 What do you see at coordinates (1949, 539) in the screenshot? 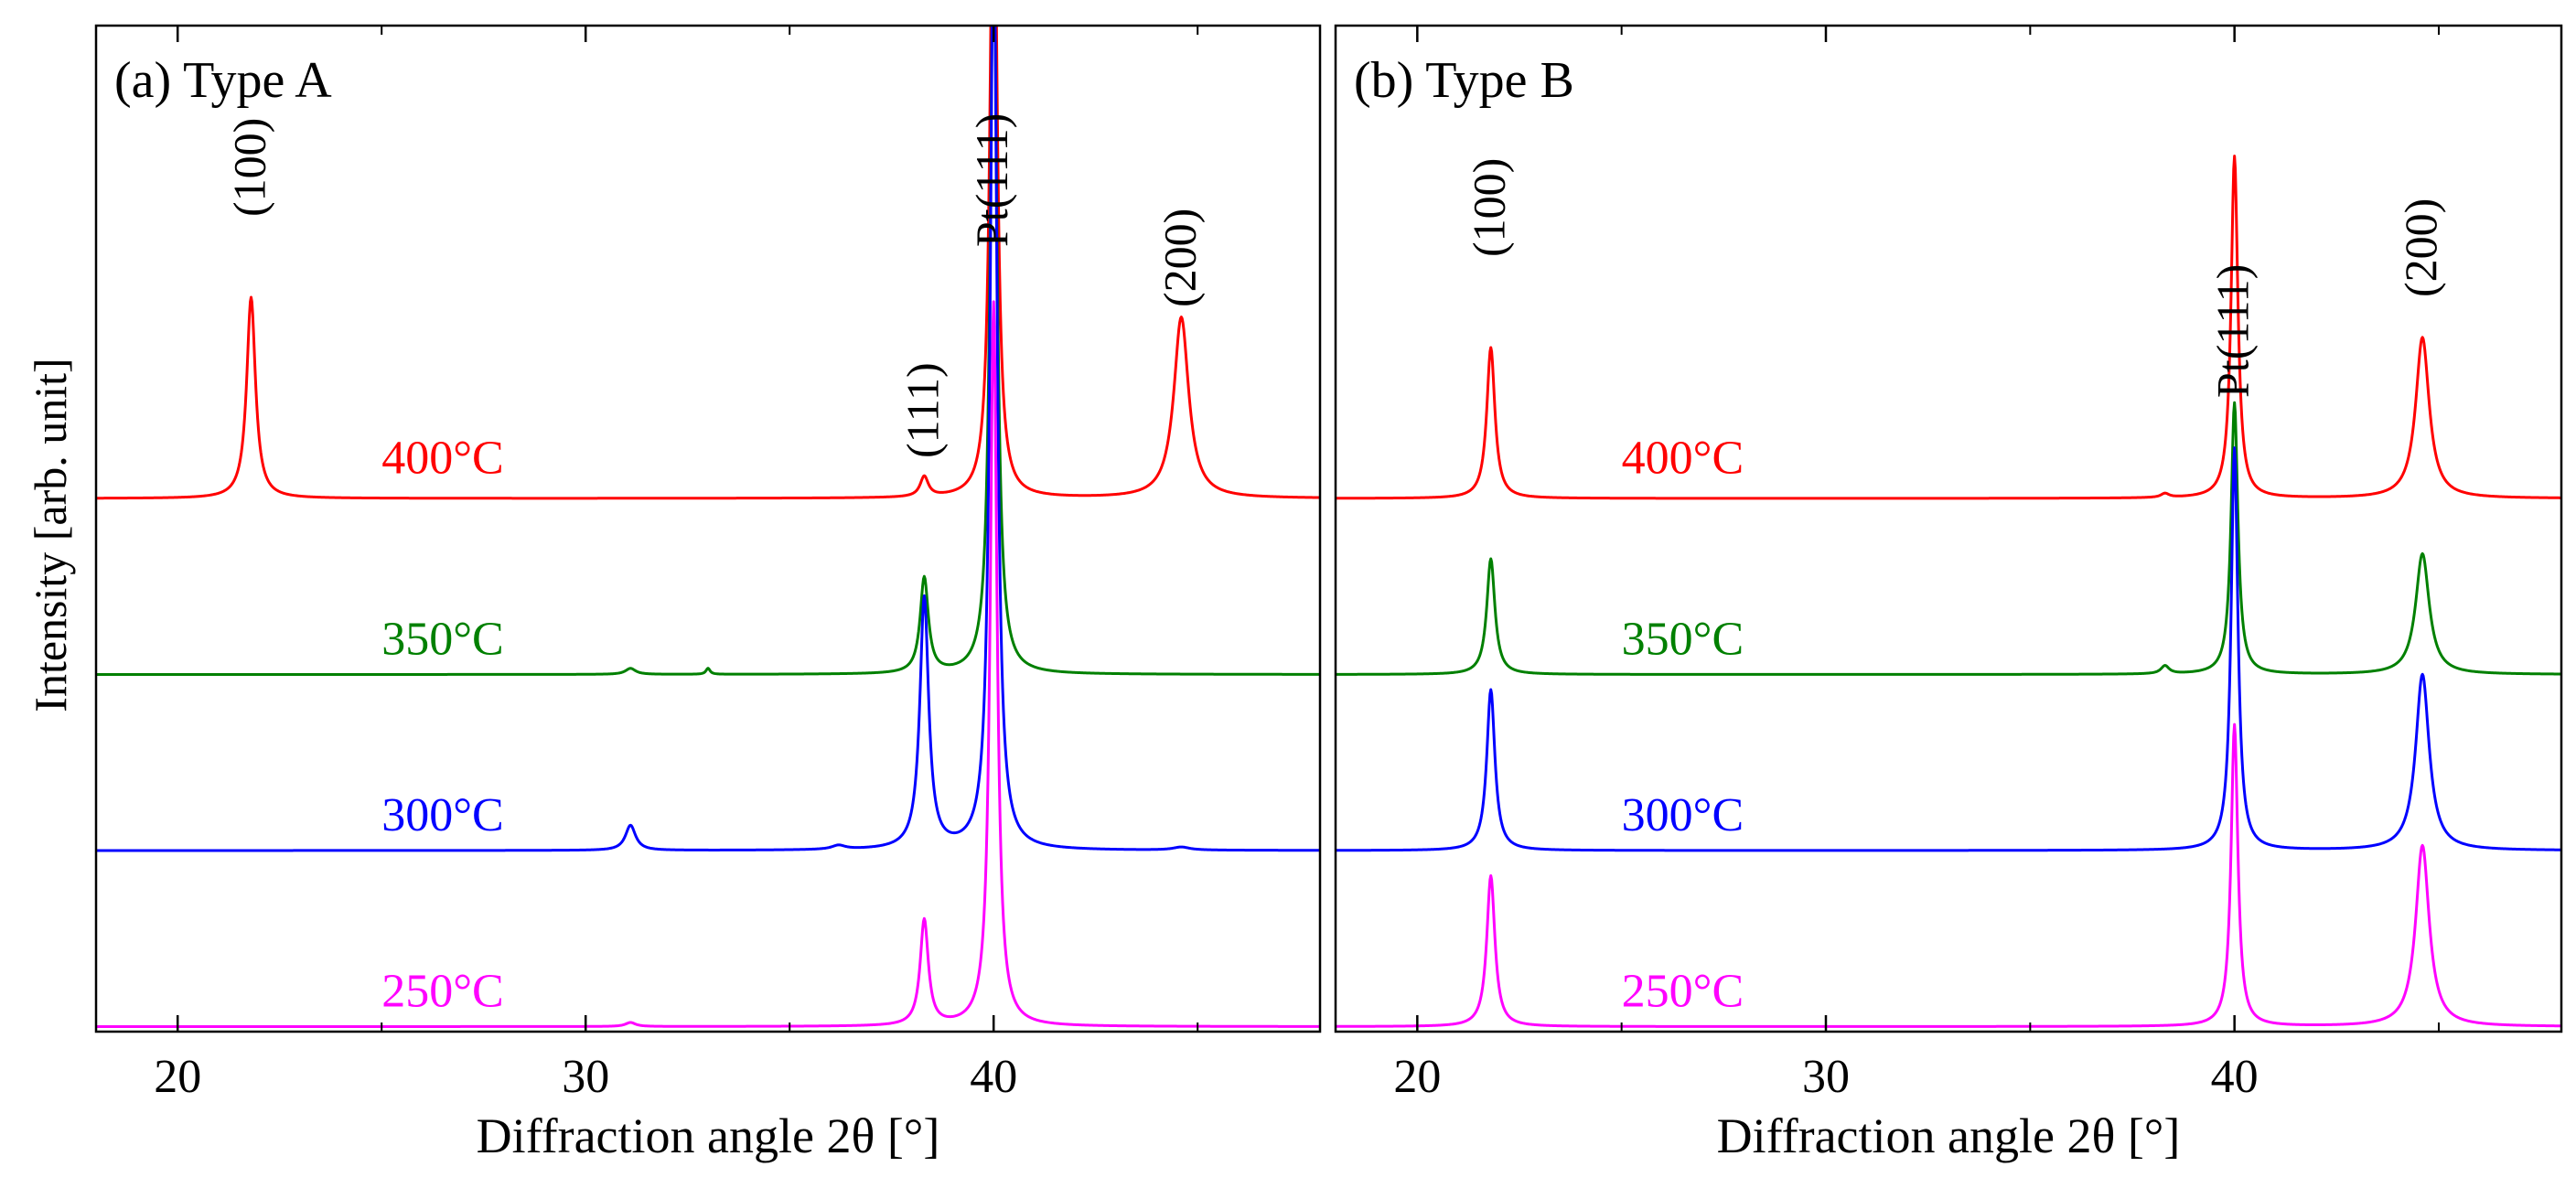
I see `trace-b-350c` at bounding box center [1949, 539].